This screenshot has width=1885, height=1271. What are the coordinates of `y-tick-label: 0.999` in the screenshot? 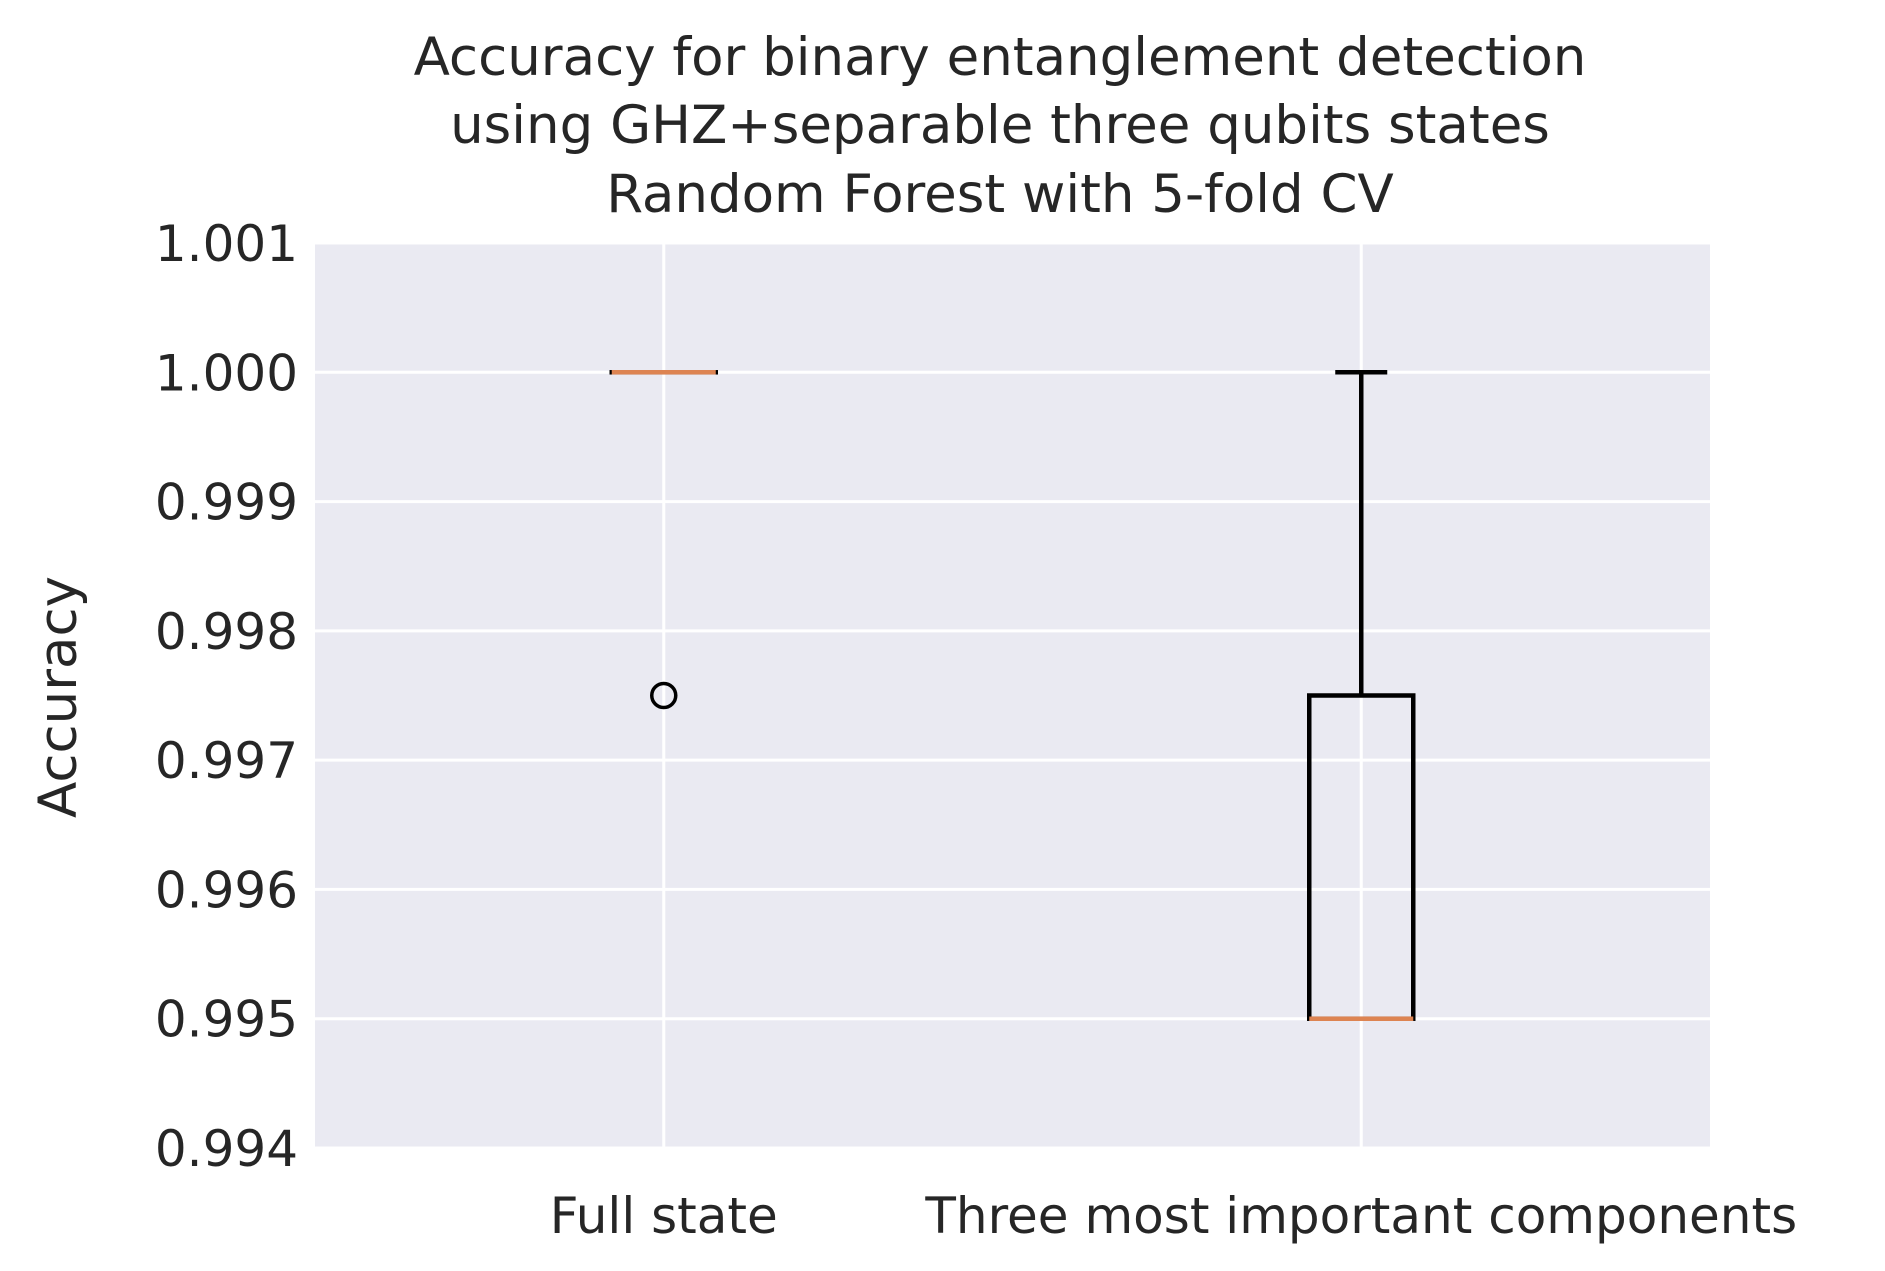 It's located at (226, 503).